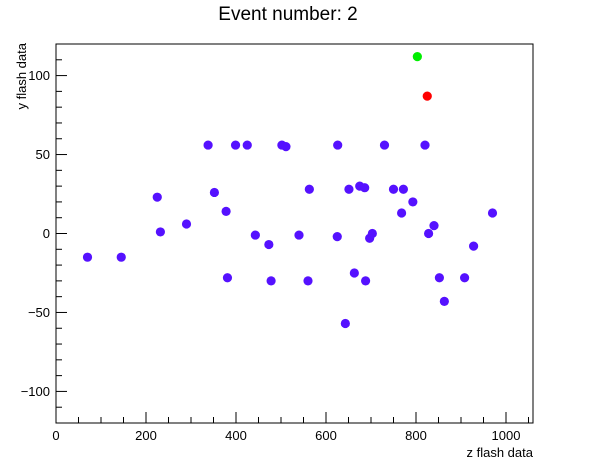 The width and height of the screenshot is (594, 470). I want to click on x-tick-label: 0, so click(55, 435).